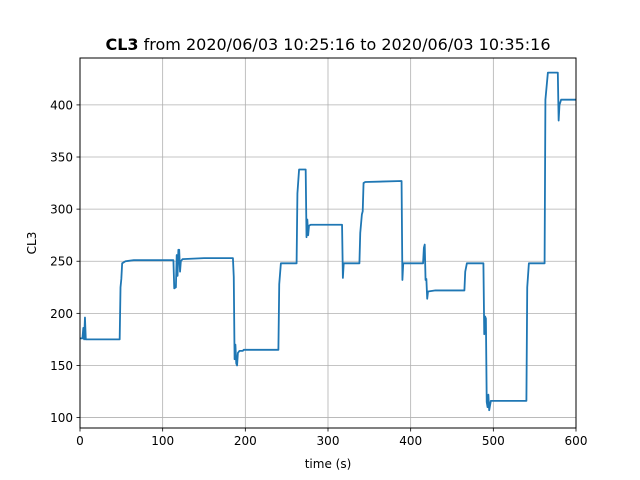  I want to click on x-axis-label: time (s), so click(328, 464).